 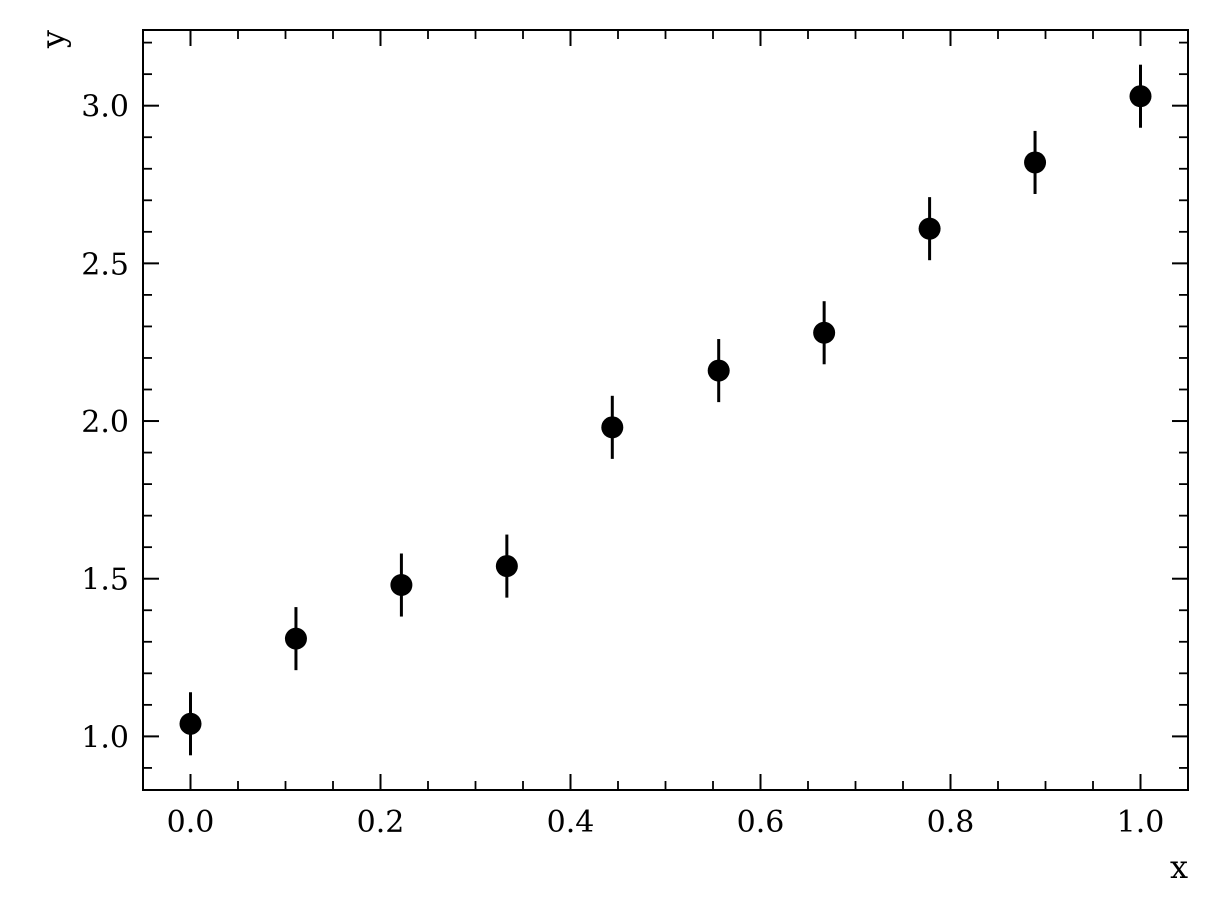 I want to click on x-tick-label: 1.0, so click(x=1141, y=822).